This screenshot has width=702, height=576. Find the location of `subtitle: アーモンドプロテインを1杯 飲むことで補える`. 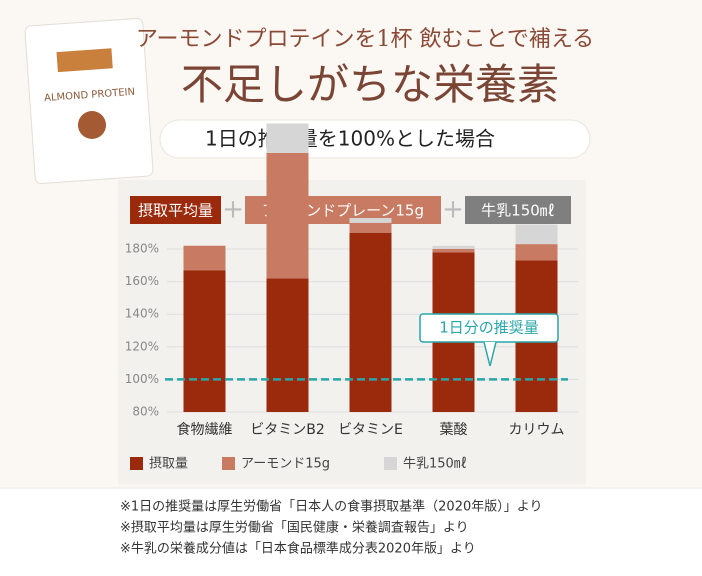

subtitle: アーモンドプロテインを1杯 飲むことで補える is located at coordinates (365, 39).